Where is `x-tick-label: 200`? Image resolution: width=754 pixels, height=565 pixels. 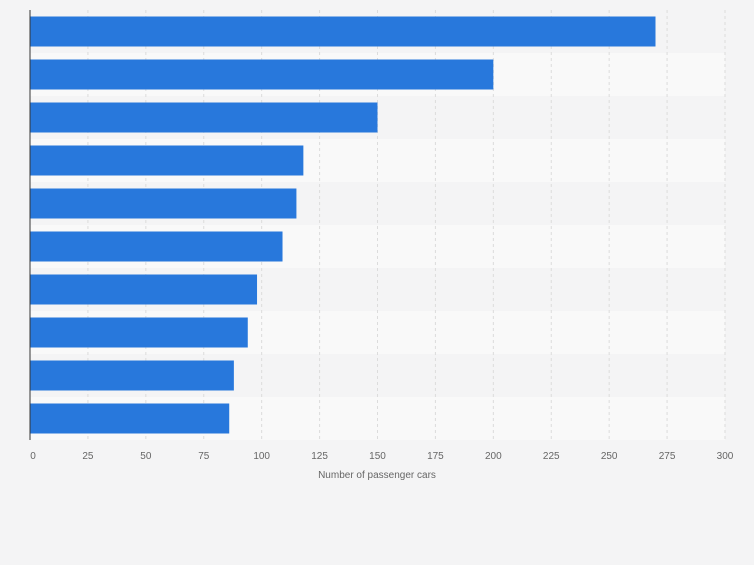
x-tick-label: 200 is located at coordinates (493, 456).